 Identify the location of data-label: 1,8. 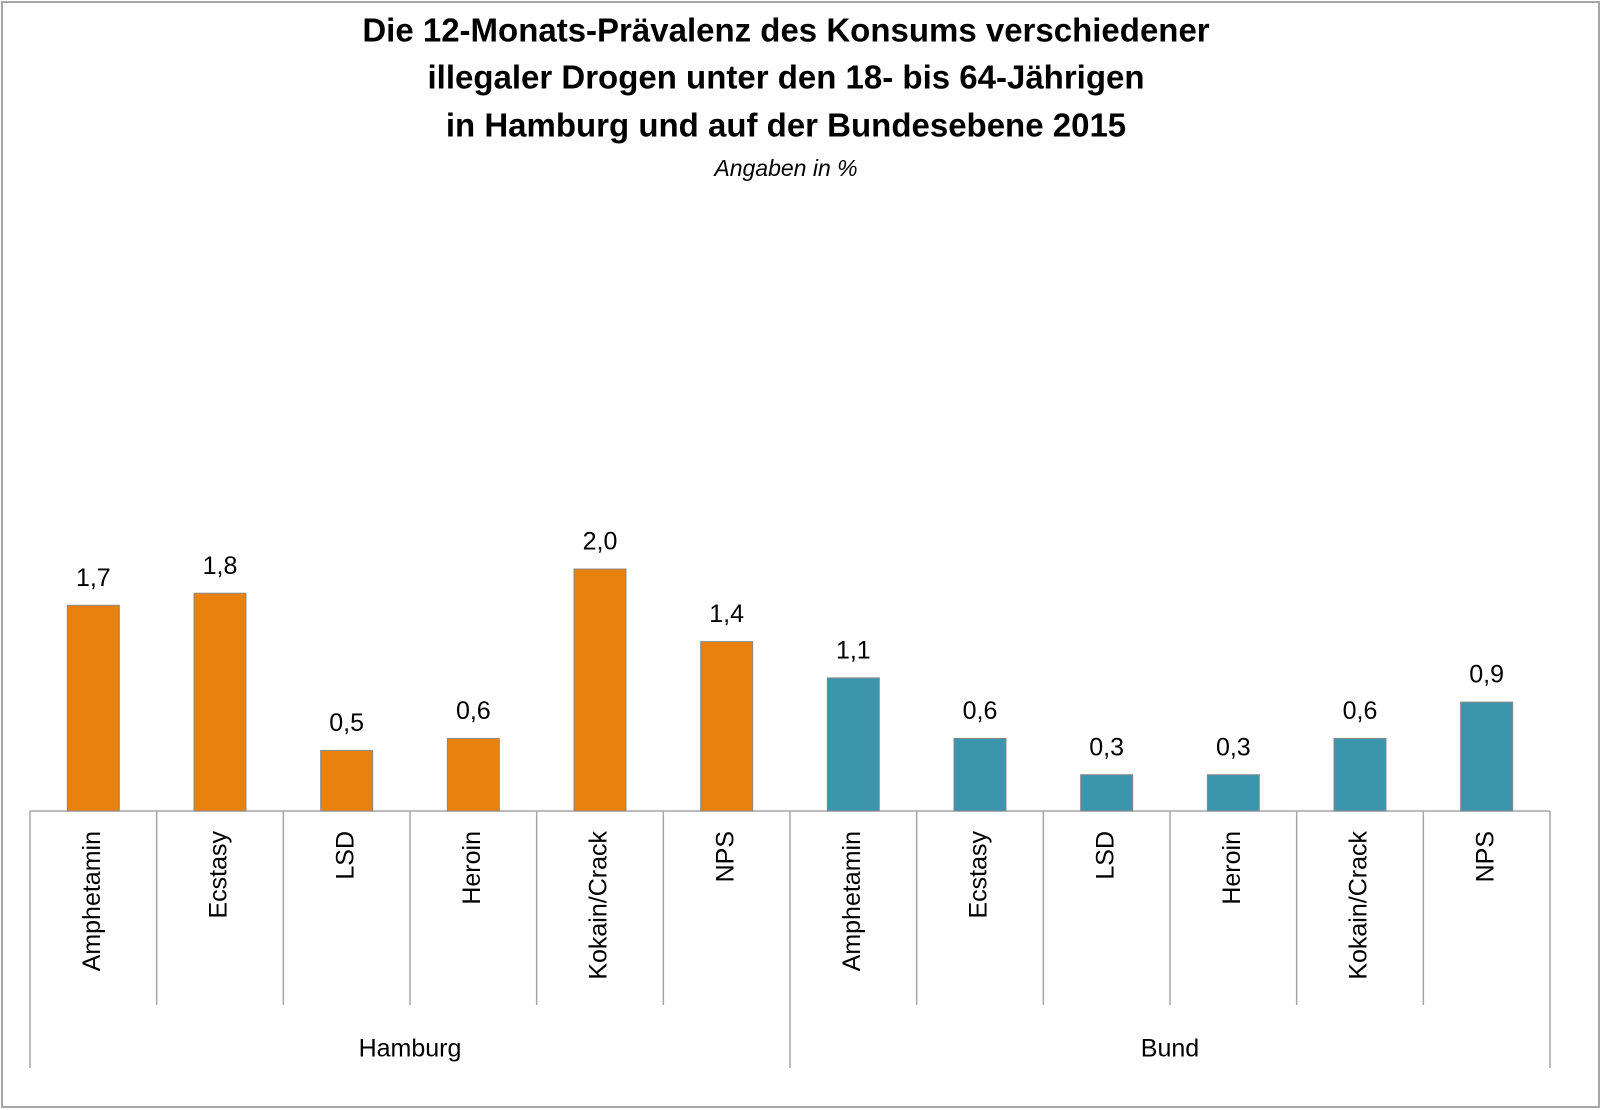
(220, 566).